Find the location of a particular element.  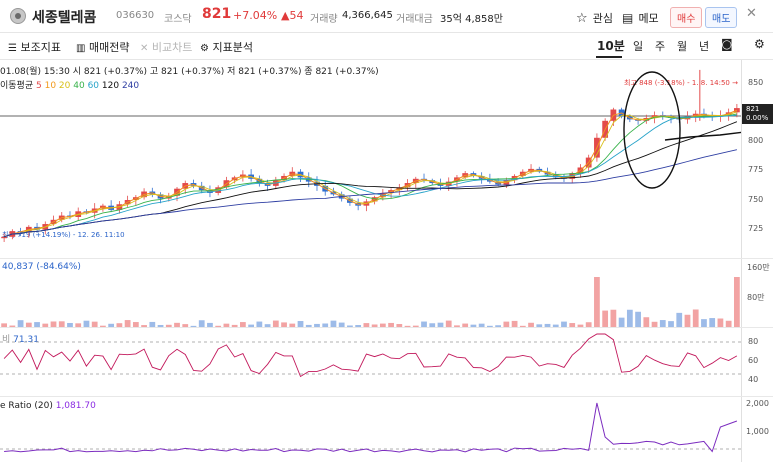

ma-period-240: 240 is located at coordinates (129, 86).